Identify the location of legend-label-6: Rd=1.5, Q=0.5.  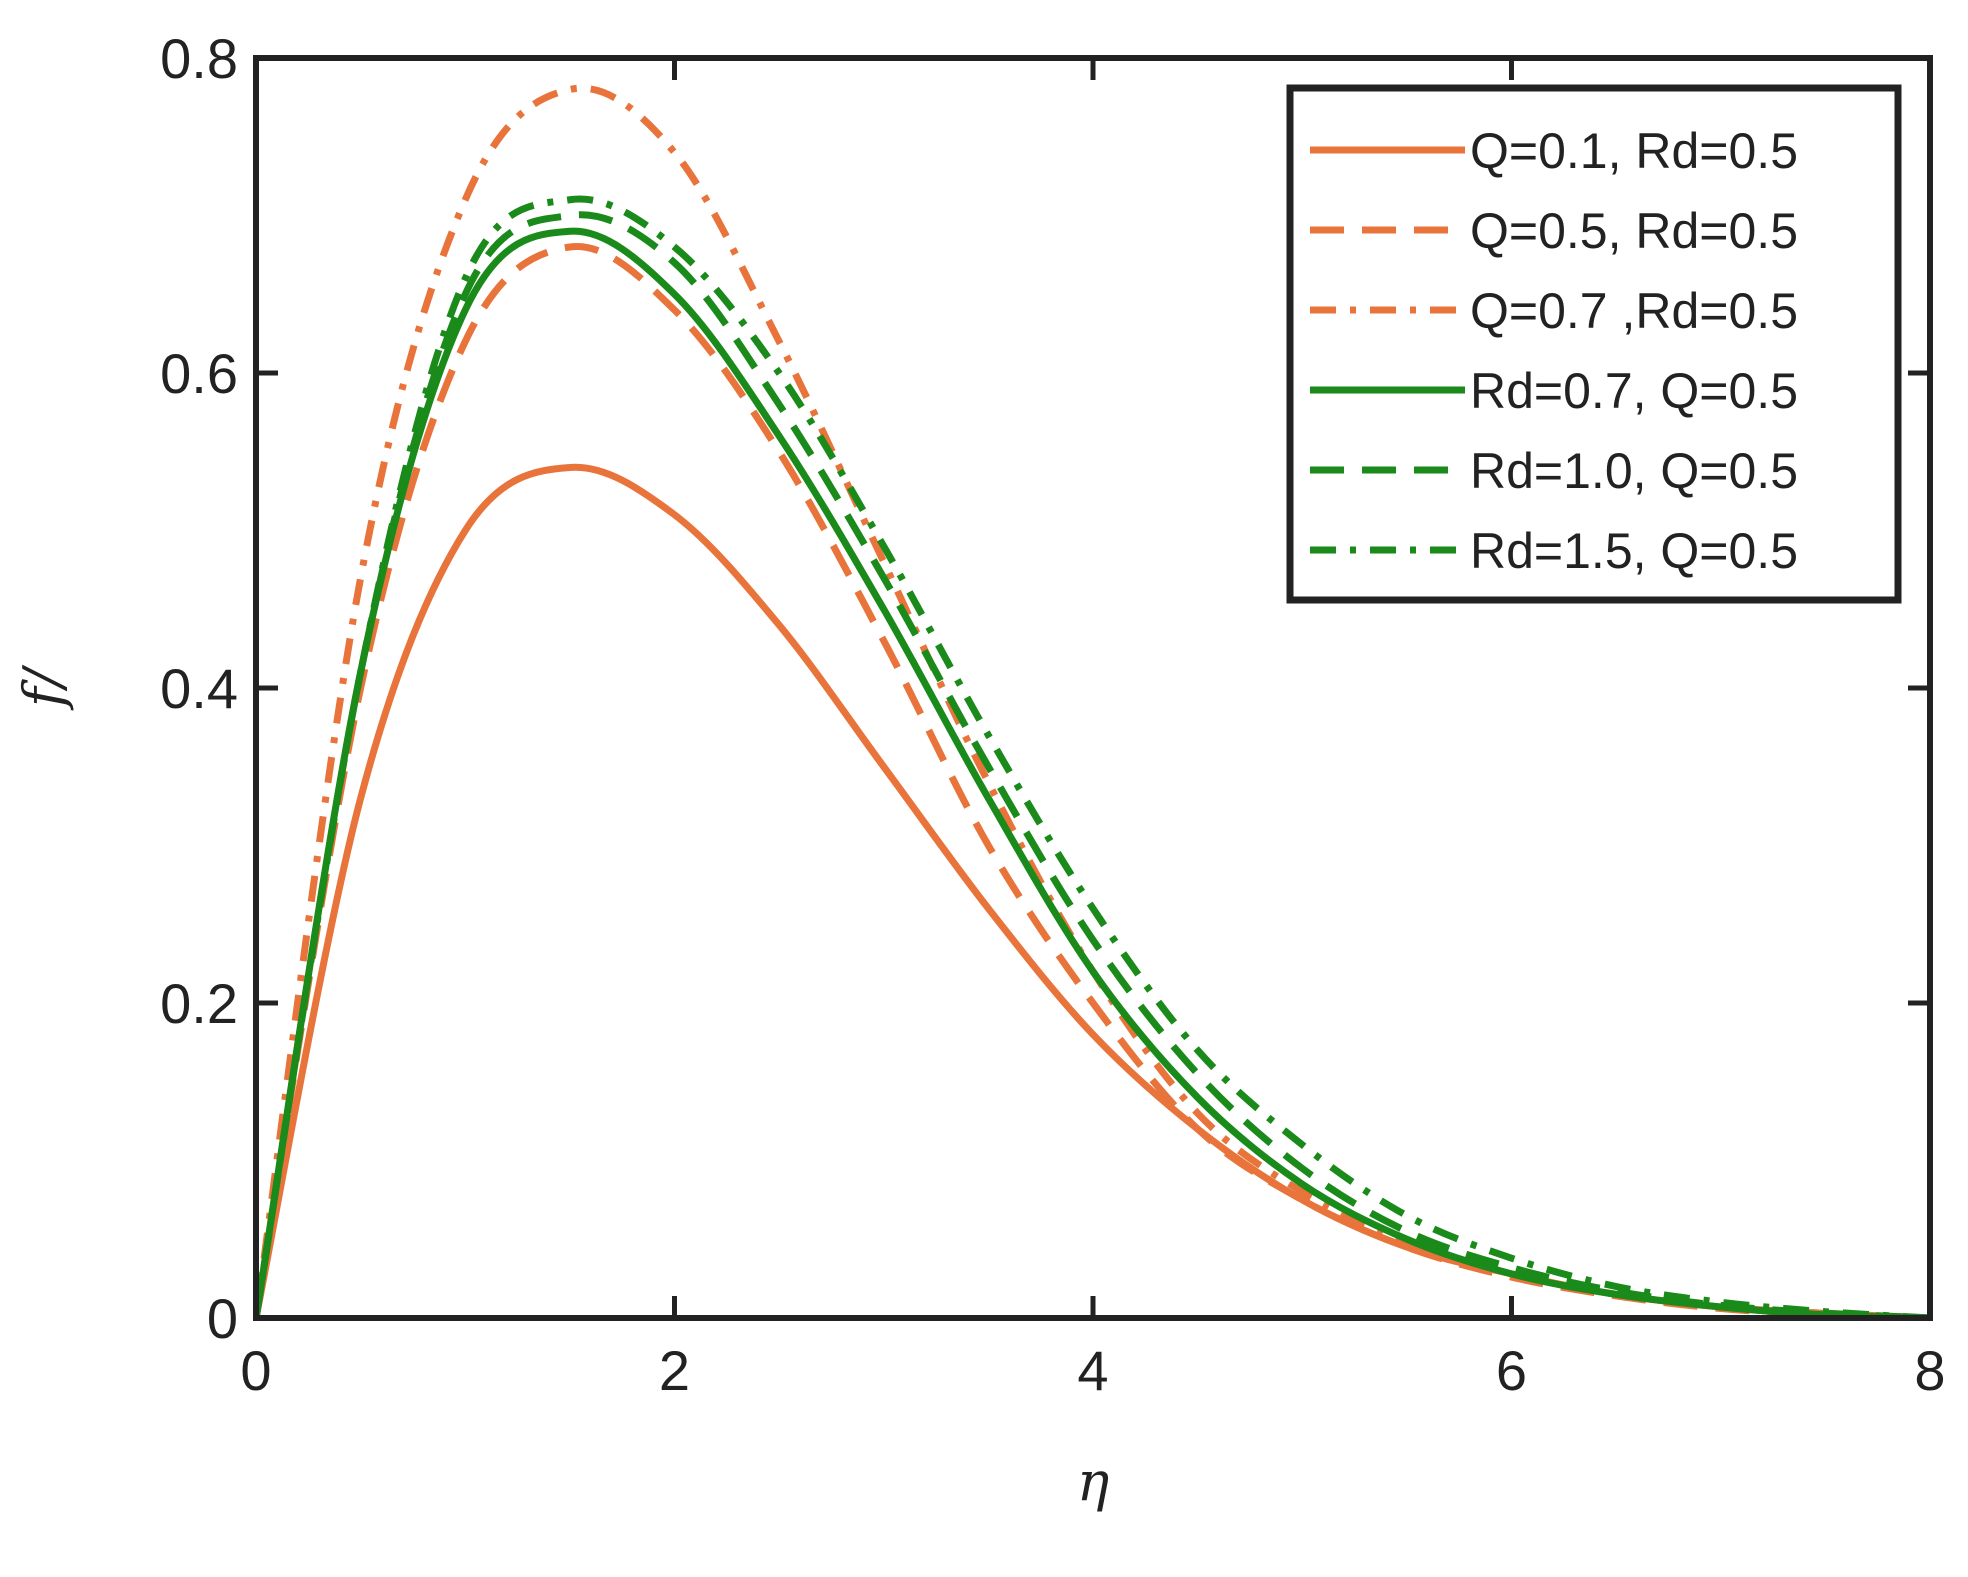
(1634, 551).